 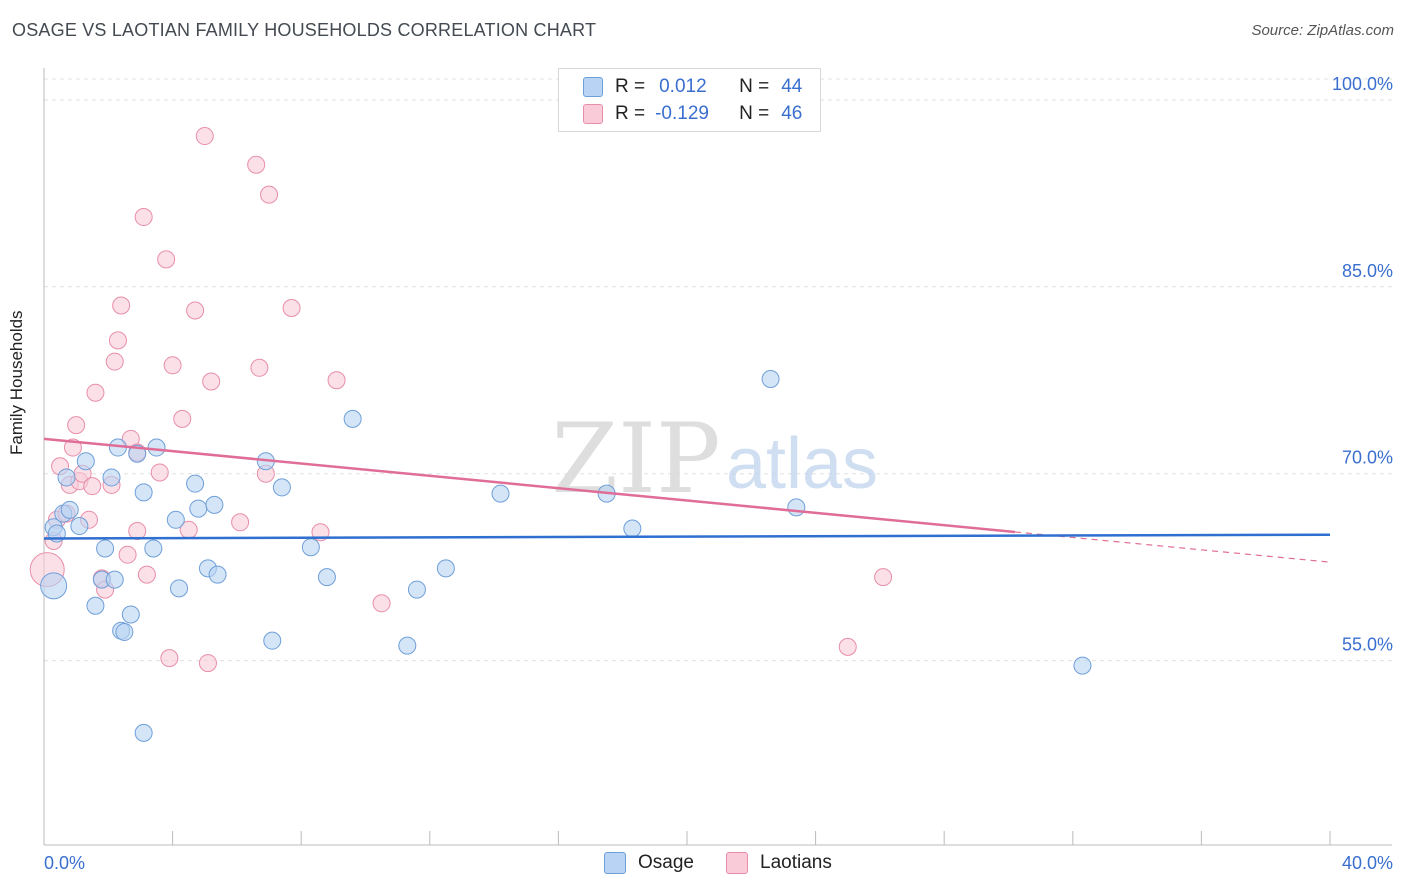 I want to click on source-attribution: Source: ZipAtlas.com, so click(x=1322, y=30).